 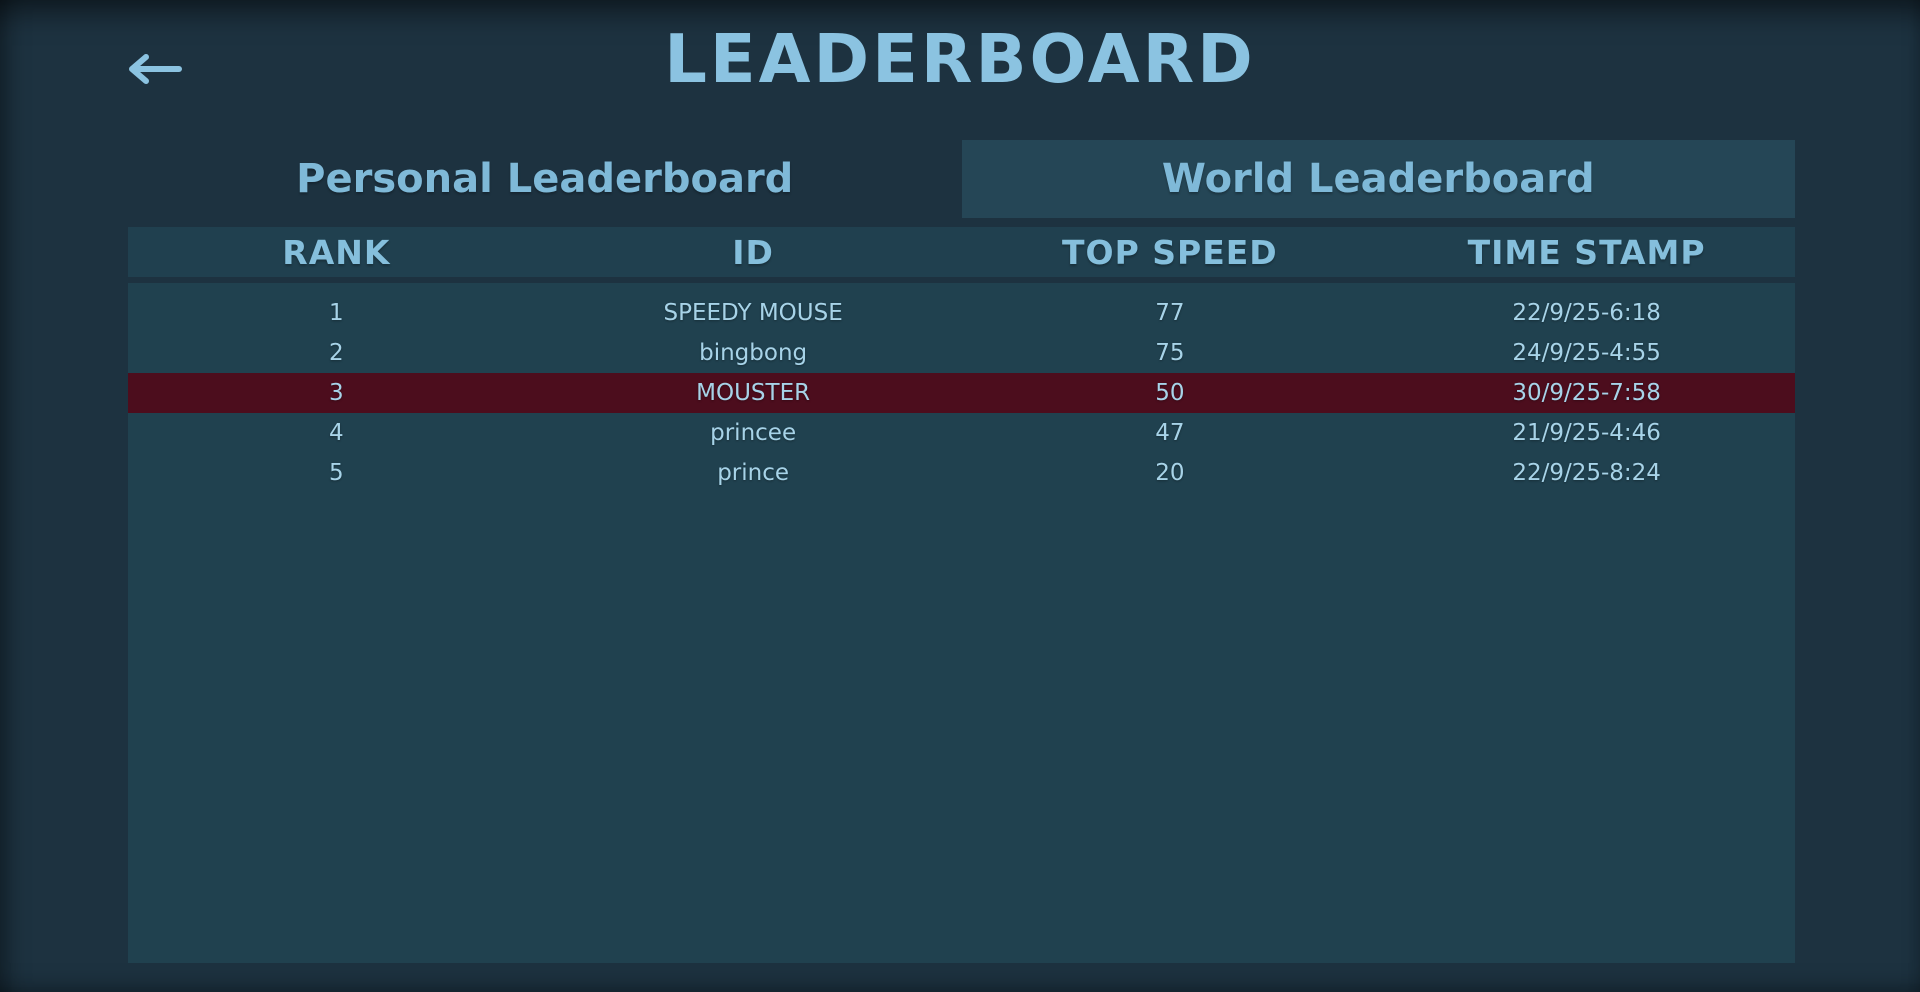 I want to click on cell-top-speed: 50, so click(x=1170, y=393).